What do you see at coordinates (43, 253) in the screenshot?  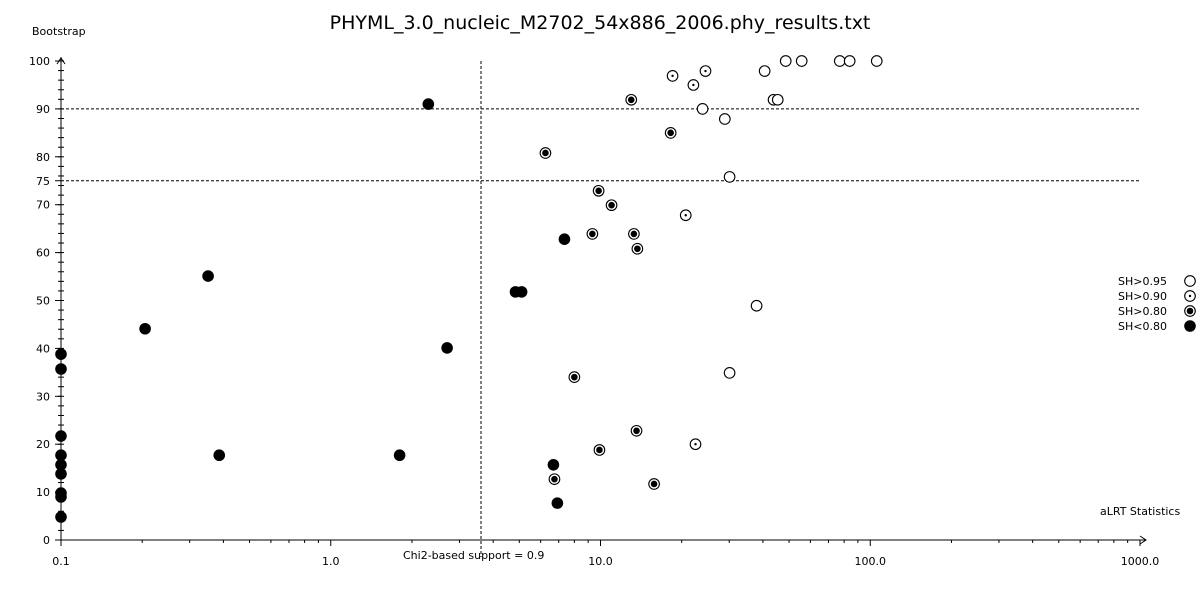 I see `y-tick-label: 60` at bounding box center [43, 253].